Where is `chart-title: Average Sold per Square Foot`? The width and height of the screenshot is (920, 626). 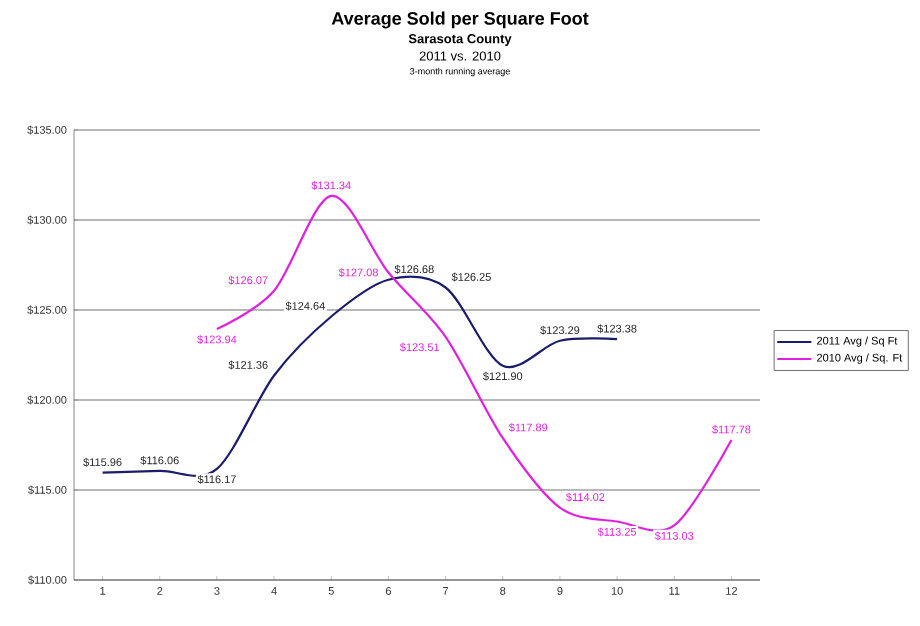
chart-title: Average Sold per Square Foot is located at coordinates (460, 20).